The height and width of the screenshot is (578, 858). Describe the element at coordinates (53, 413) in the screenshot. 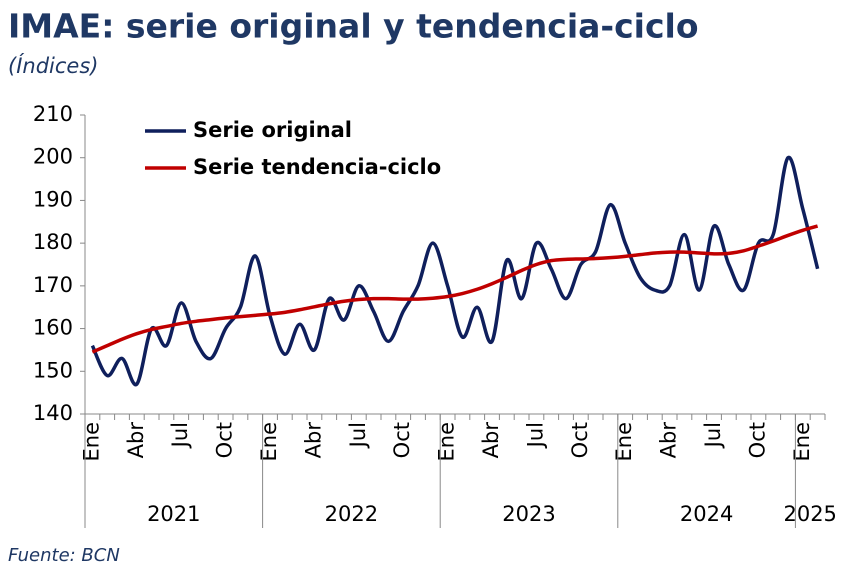

I see `y-tick-label: 140` at that location.